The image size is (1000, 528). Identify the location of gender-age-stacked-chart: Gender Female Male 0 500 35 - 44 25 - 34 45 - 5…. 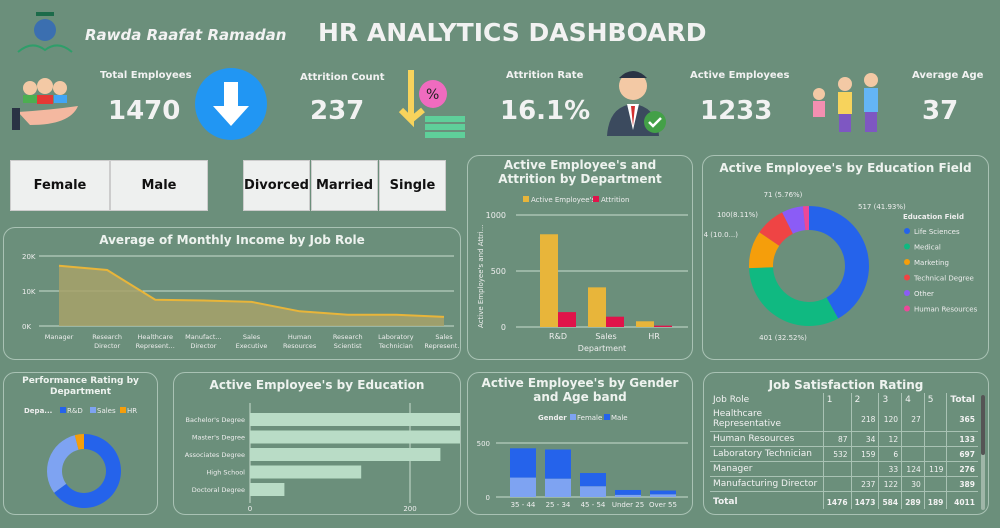
(582, 461).